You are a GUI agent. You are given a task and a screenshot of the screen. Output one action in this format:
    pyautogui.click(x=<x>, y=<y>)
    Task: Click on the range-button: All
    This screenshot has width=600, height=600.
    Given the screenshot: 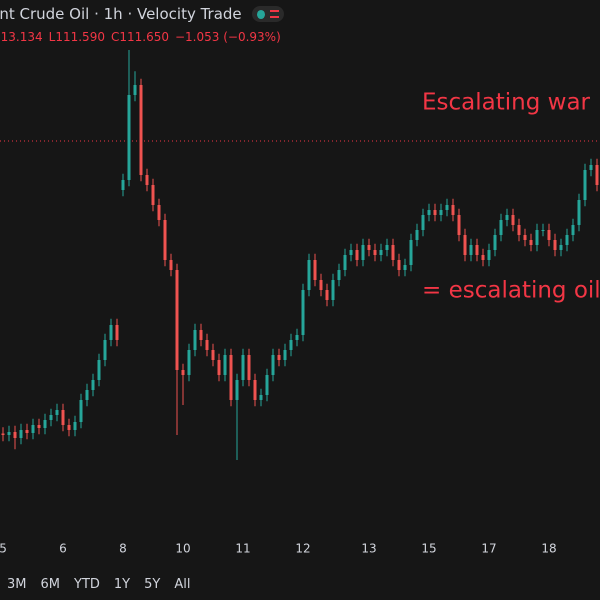 What is the action you would take?
    pyautogui.click(x=182, y=584)
    